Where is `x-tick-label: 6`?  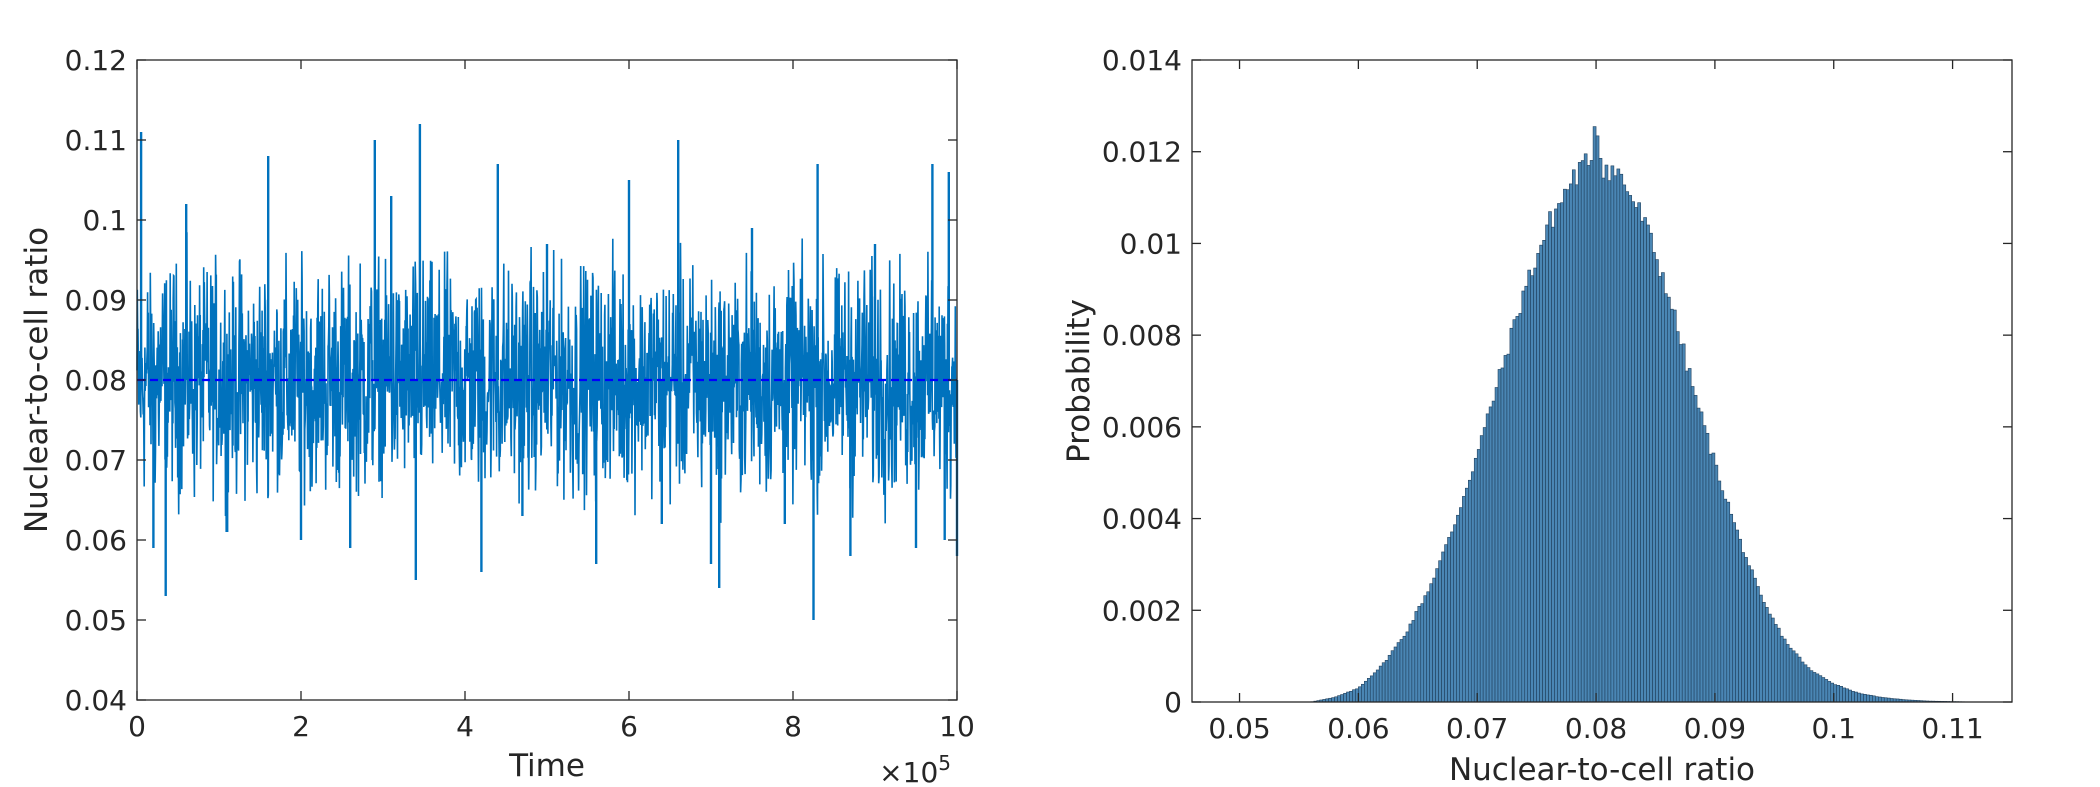
x-tick-label: 6 is located at coordinates (629, 726).